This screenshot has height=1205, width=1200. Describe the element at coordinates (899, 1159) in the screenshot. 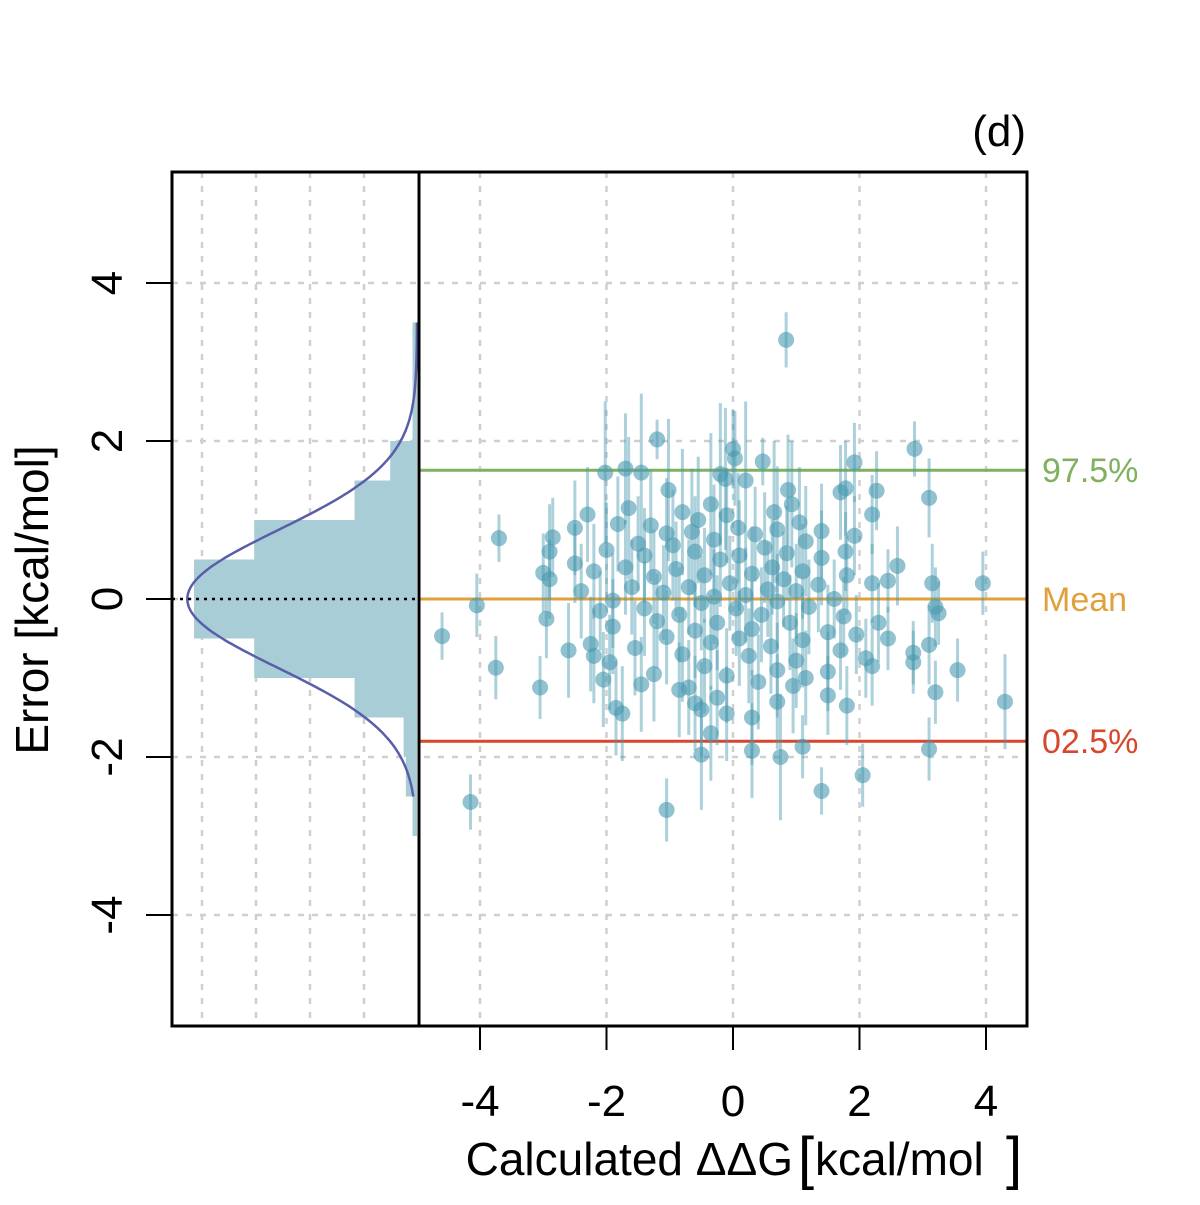

I see `x-axis-units: kcal/mol` at that location.